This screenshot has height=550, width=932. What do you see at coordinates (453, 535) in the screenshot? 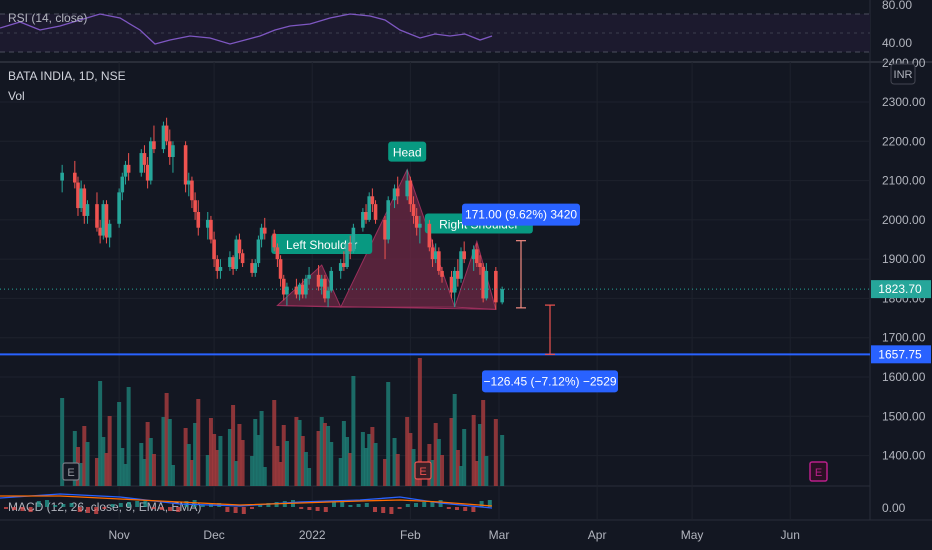
I see `time-axis: Nov Dec 2022 Feb Mar Apr May Jun` at bounding box center [453, 535].